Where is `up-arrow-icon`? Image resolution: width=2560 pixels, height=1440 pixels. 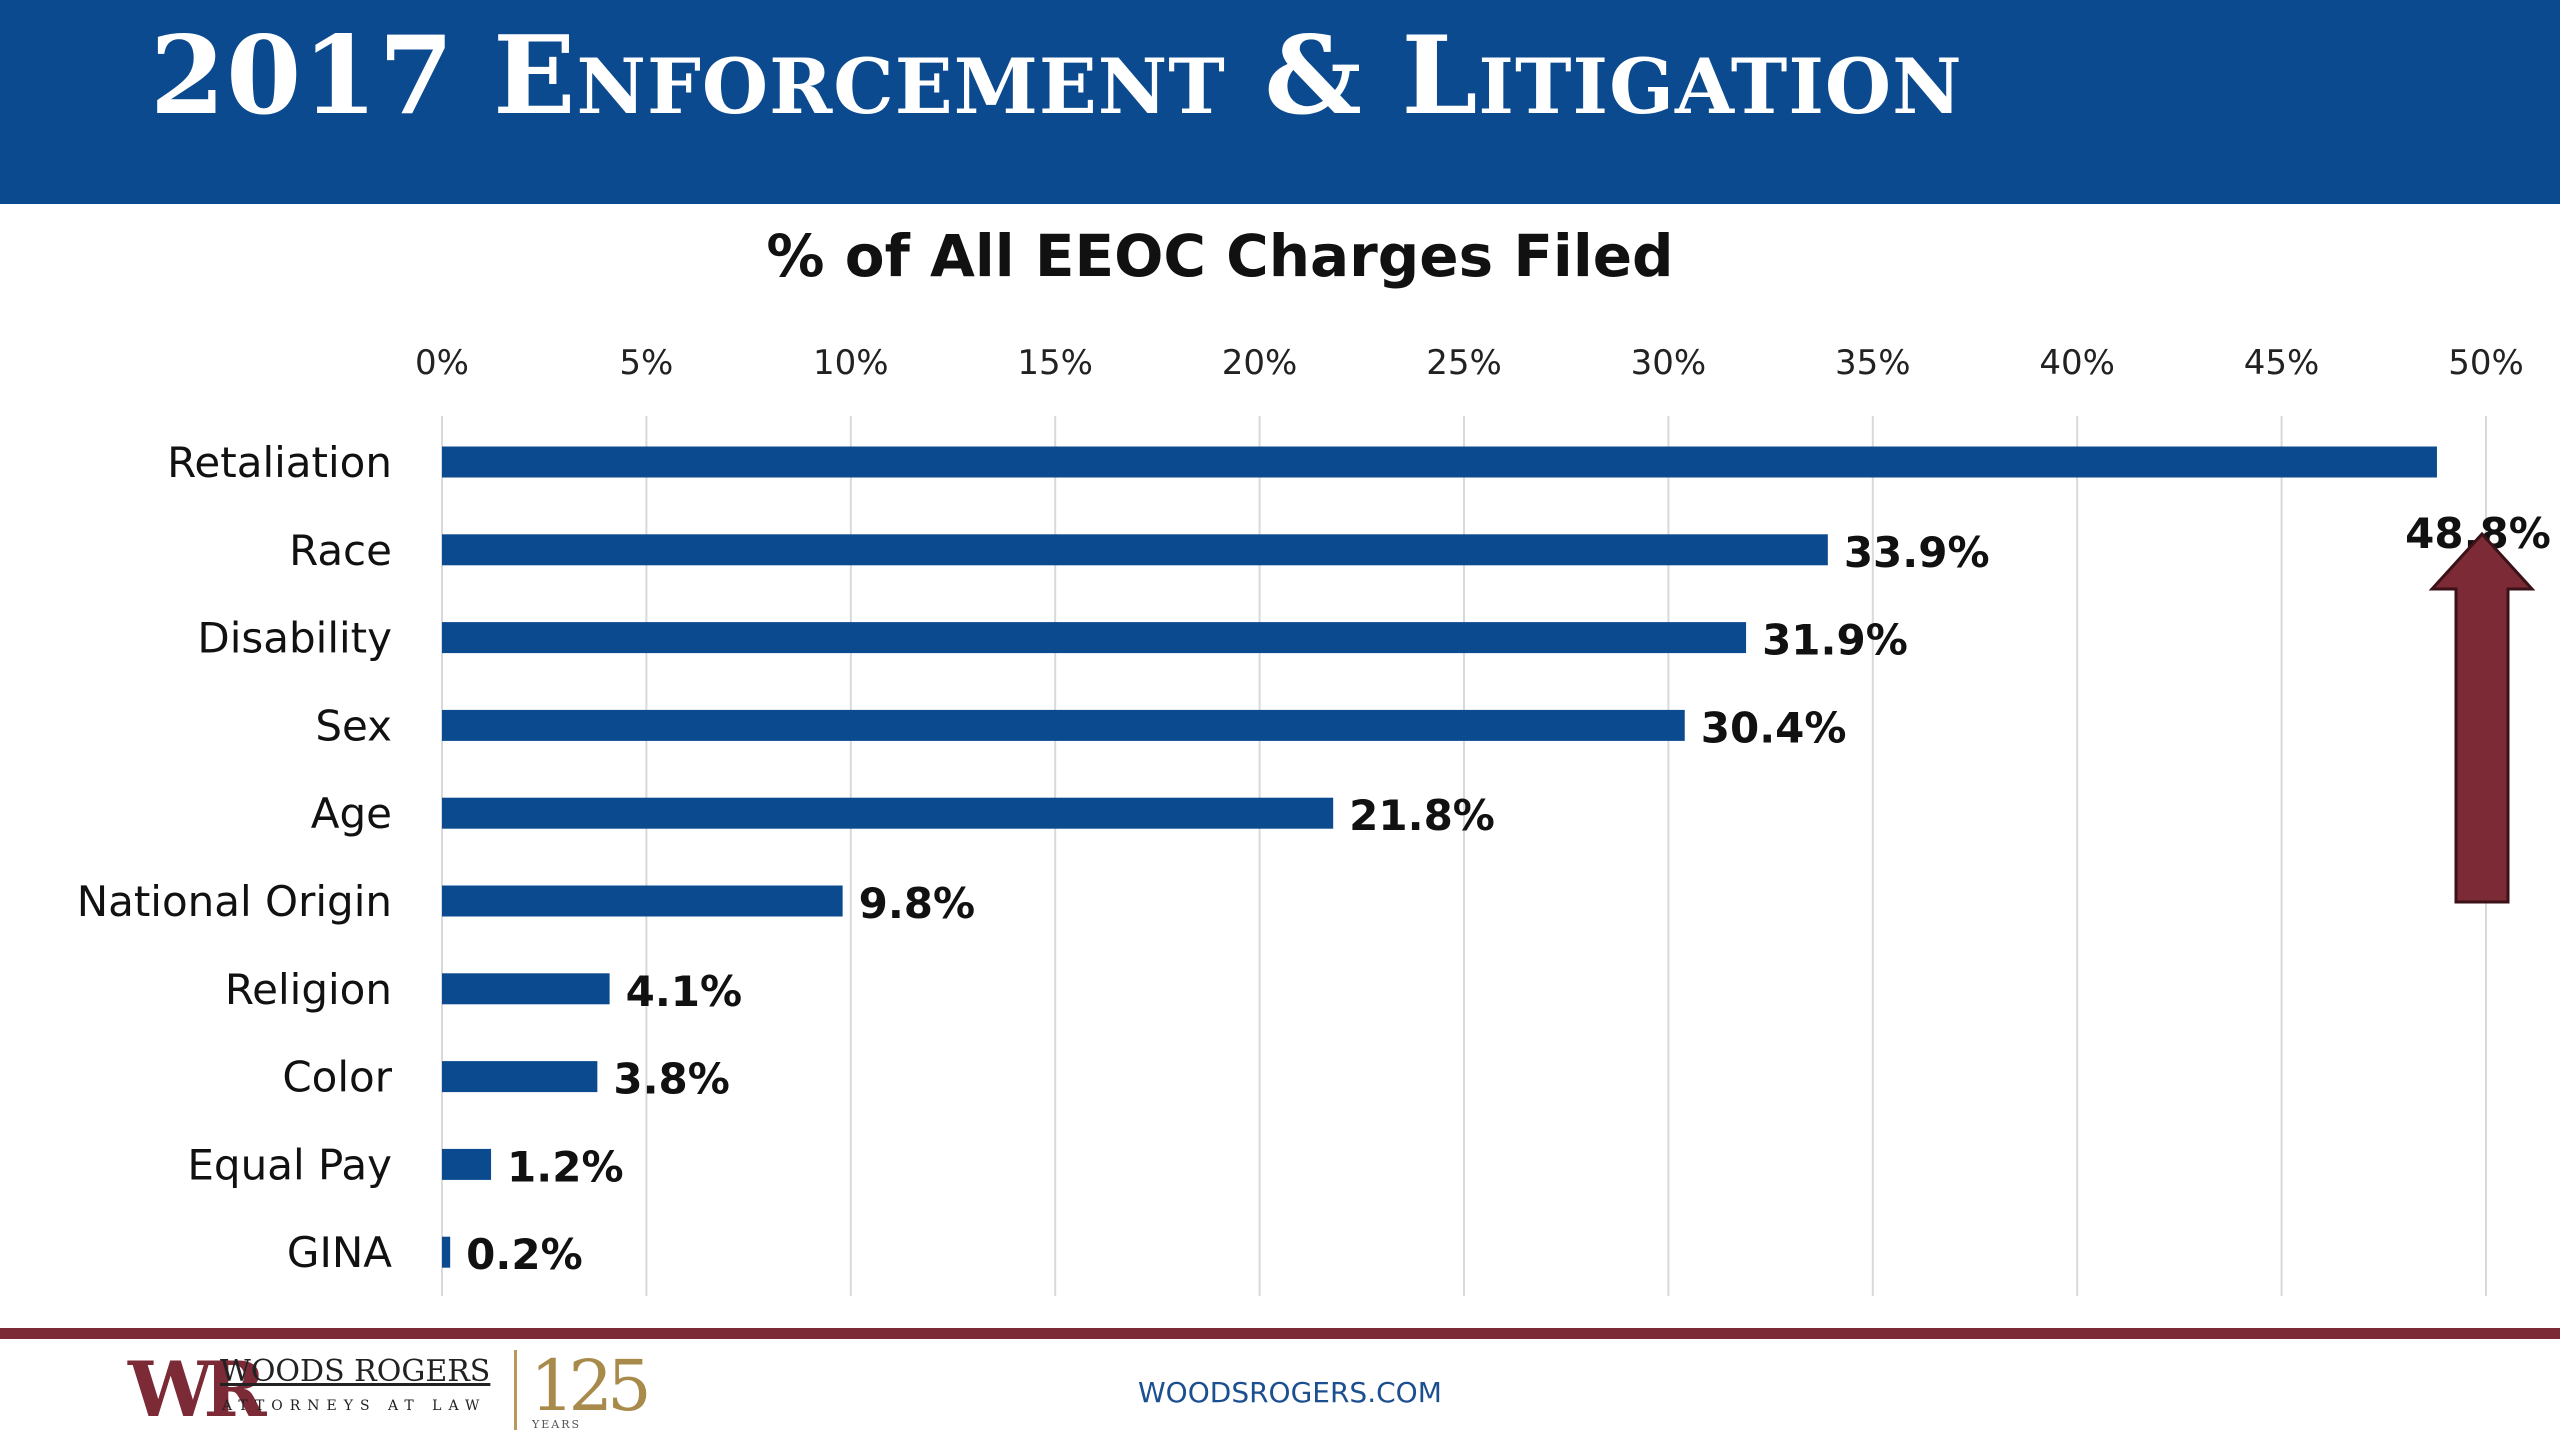
up-arrow-icon is located at coordinates (2482, 717).